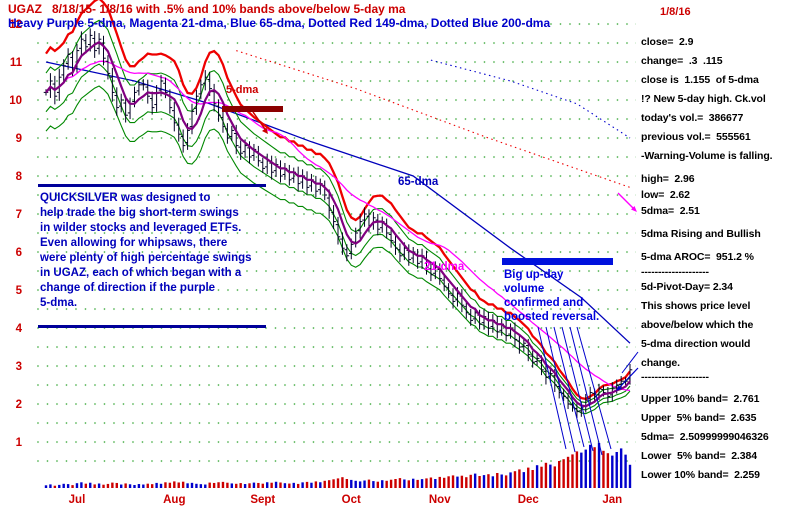  What do you see at coordinates (19, 177) in the screenshot?
I see `svg-text: 8` at bounding box center [19, 177].